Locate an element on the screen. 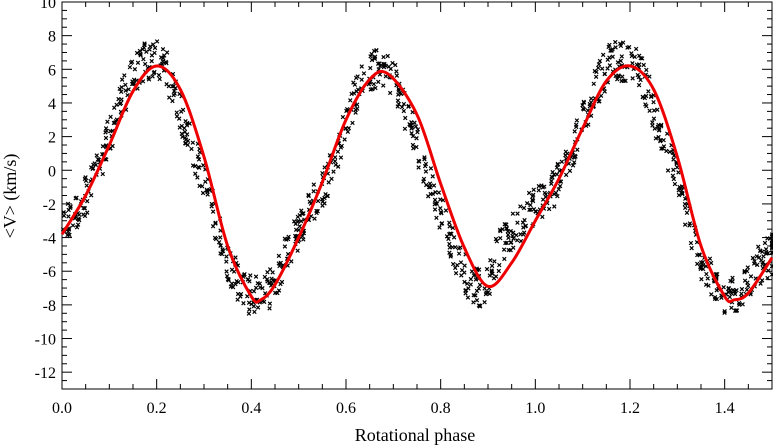 The width and height of the screenshot is (773, 446). x-tick-label: 1.4 is located at coordinates (725, 408).